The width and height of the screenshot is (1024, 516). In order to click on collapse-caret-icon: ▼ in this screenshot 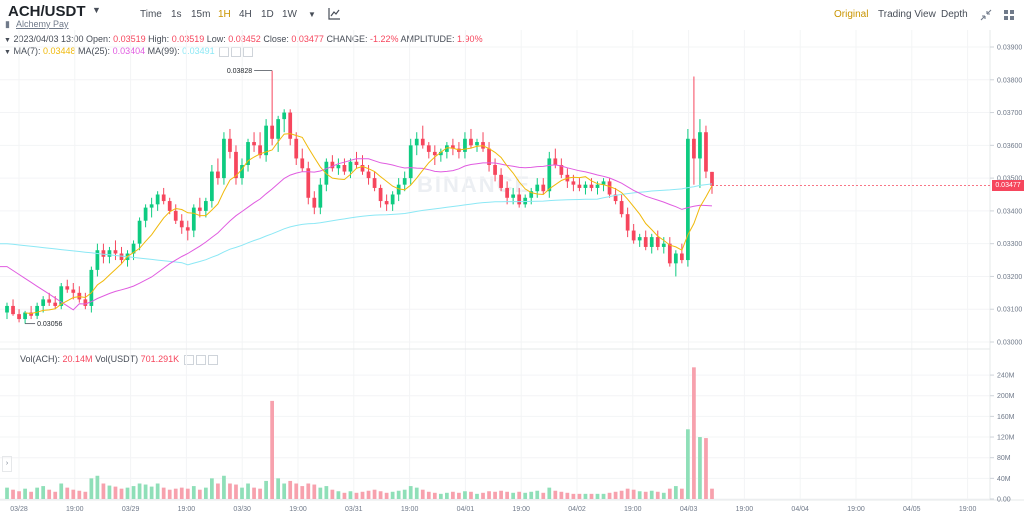, I will do `click(7, 40)`.